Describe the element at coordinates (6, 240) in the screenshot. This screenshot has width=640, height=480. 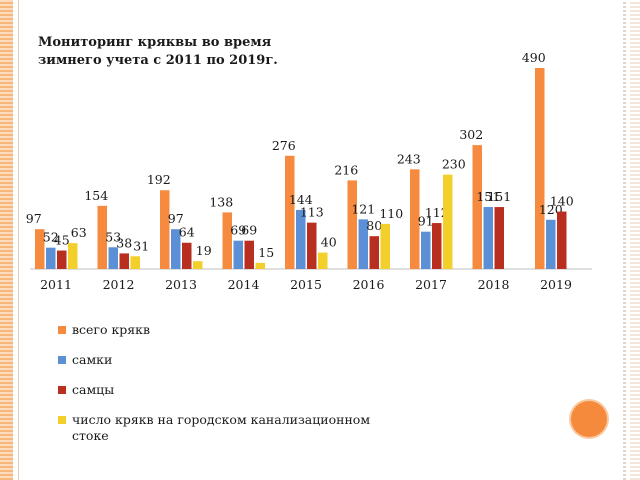
I see `left-decorative-stripe` at that location.